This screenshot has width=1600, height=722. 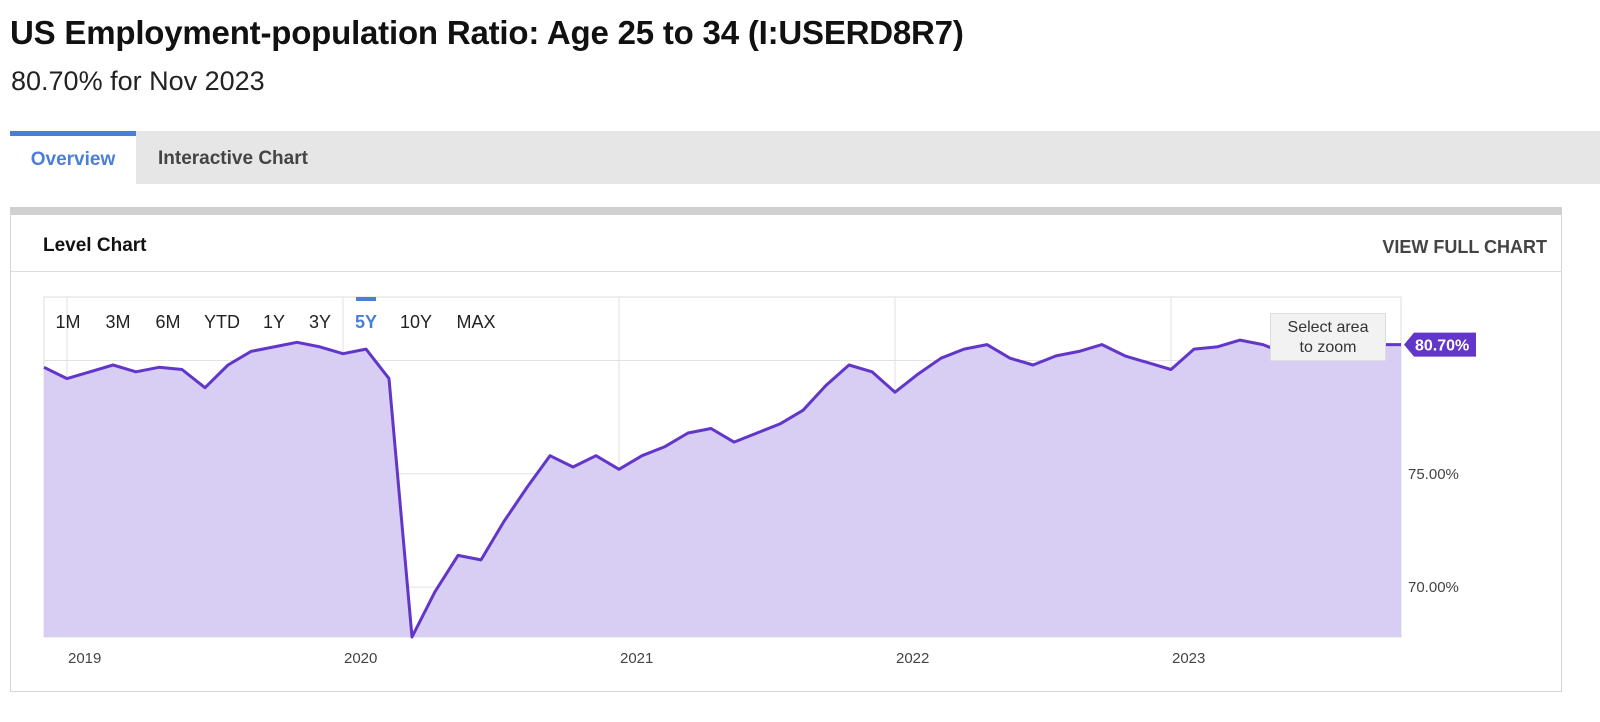 I want to click on tab-bar: Overview Interactive Chart, so click(x=805, y=157).